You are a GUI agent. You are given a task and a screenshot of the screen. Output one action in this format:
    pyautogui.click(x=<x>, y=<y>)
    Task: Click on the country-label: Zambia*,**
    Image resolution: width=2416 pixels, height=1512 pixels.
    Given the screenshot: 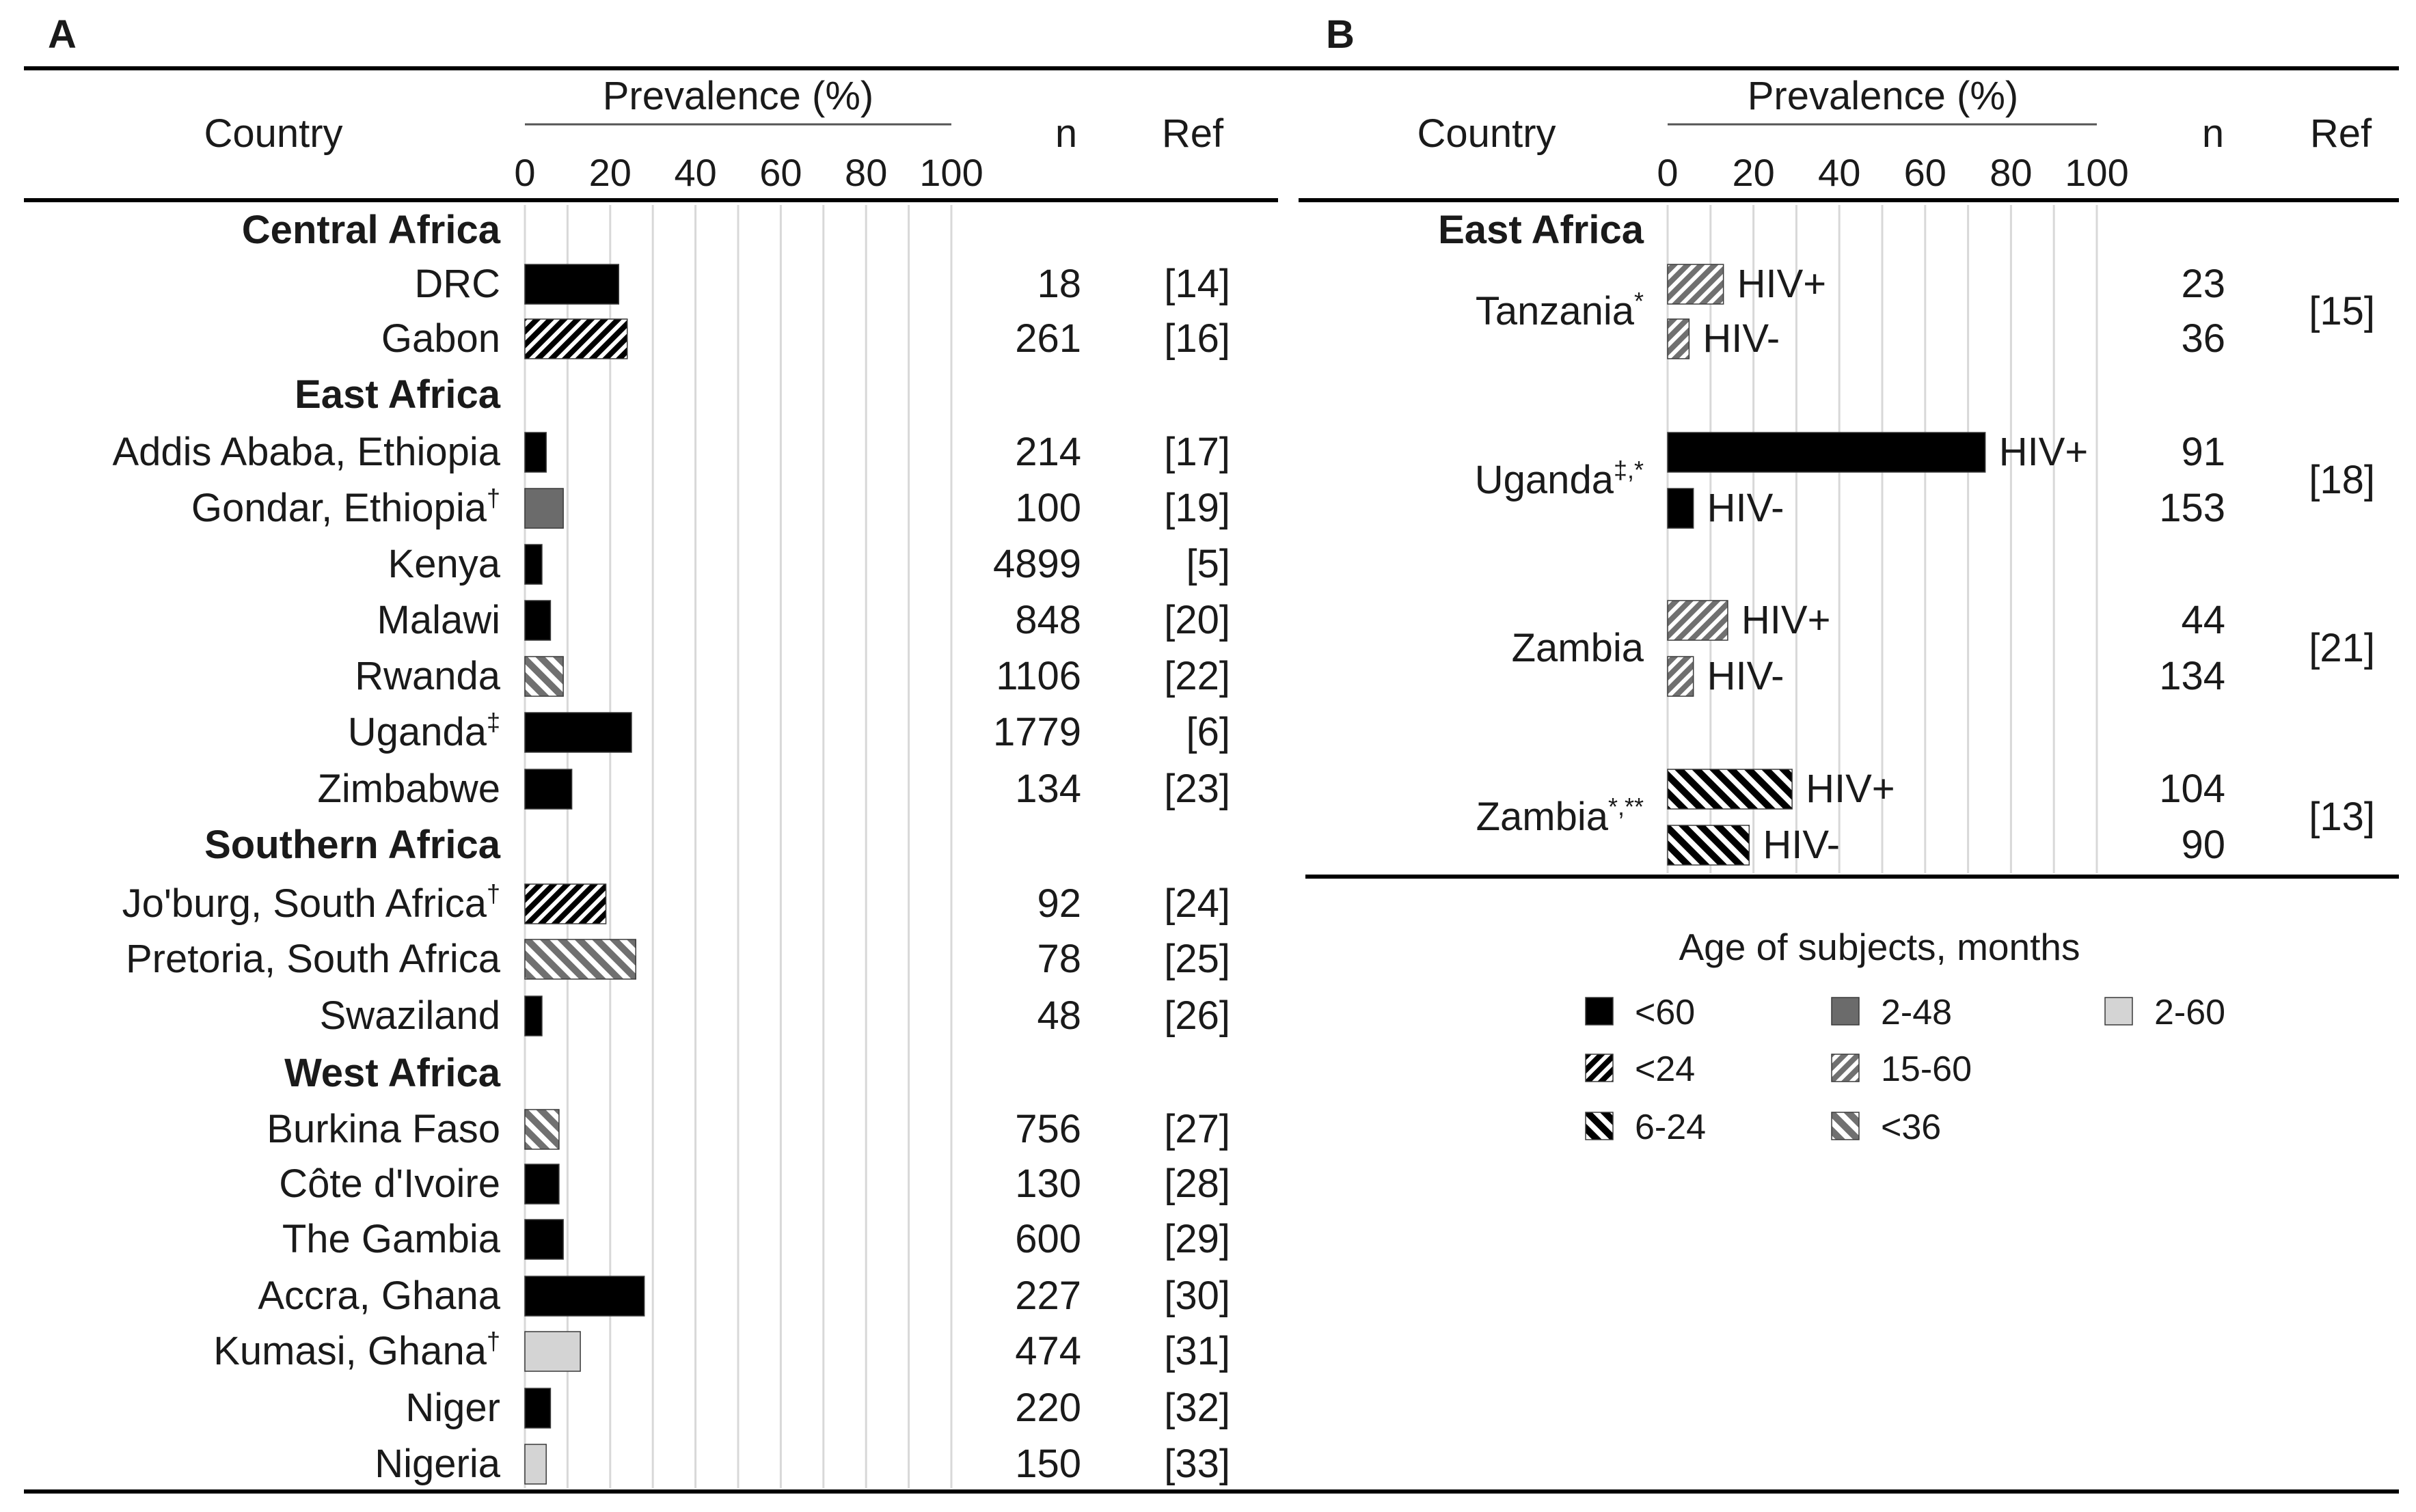 What is the action you would take?
    pyautogui.click(x=1560, y=816)
    